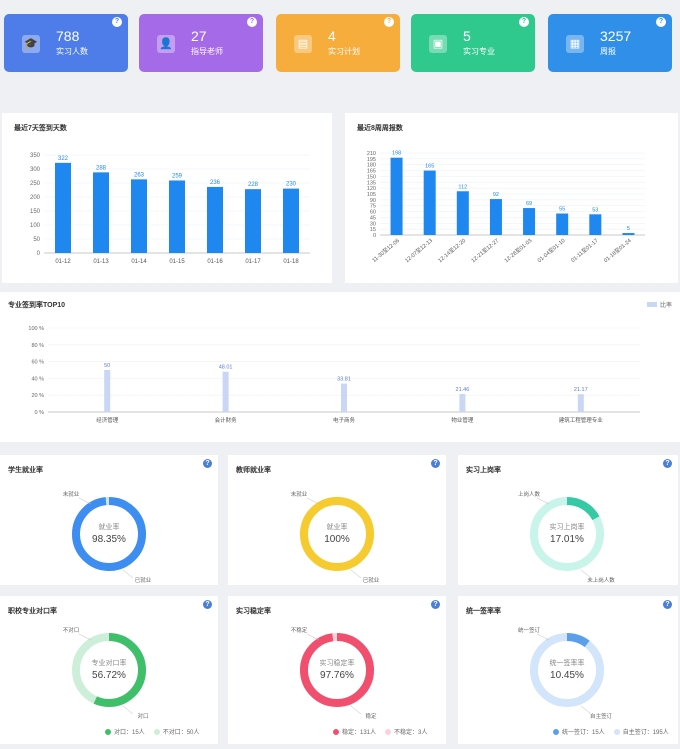  What do you see at coordinates (485, 250) in the screenshot?
I see `x-tick-label: 12-21至12-27` at bounding box center [485, 250].